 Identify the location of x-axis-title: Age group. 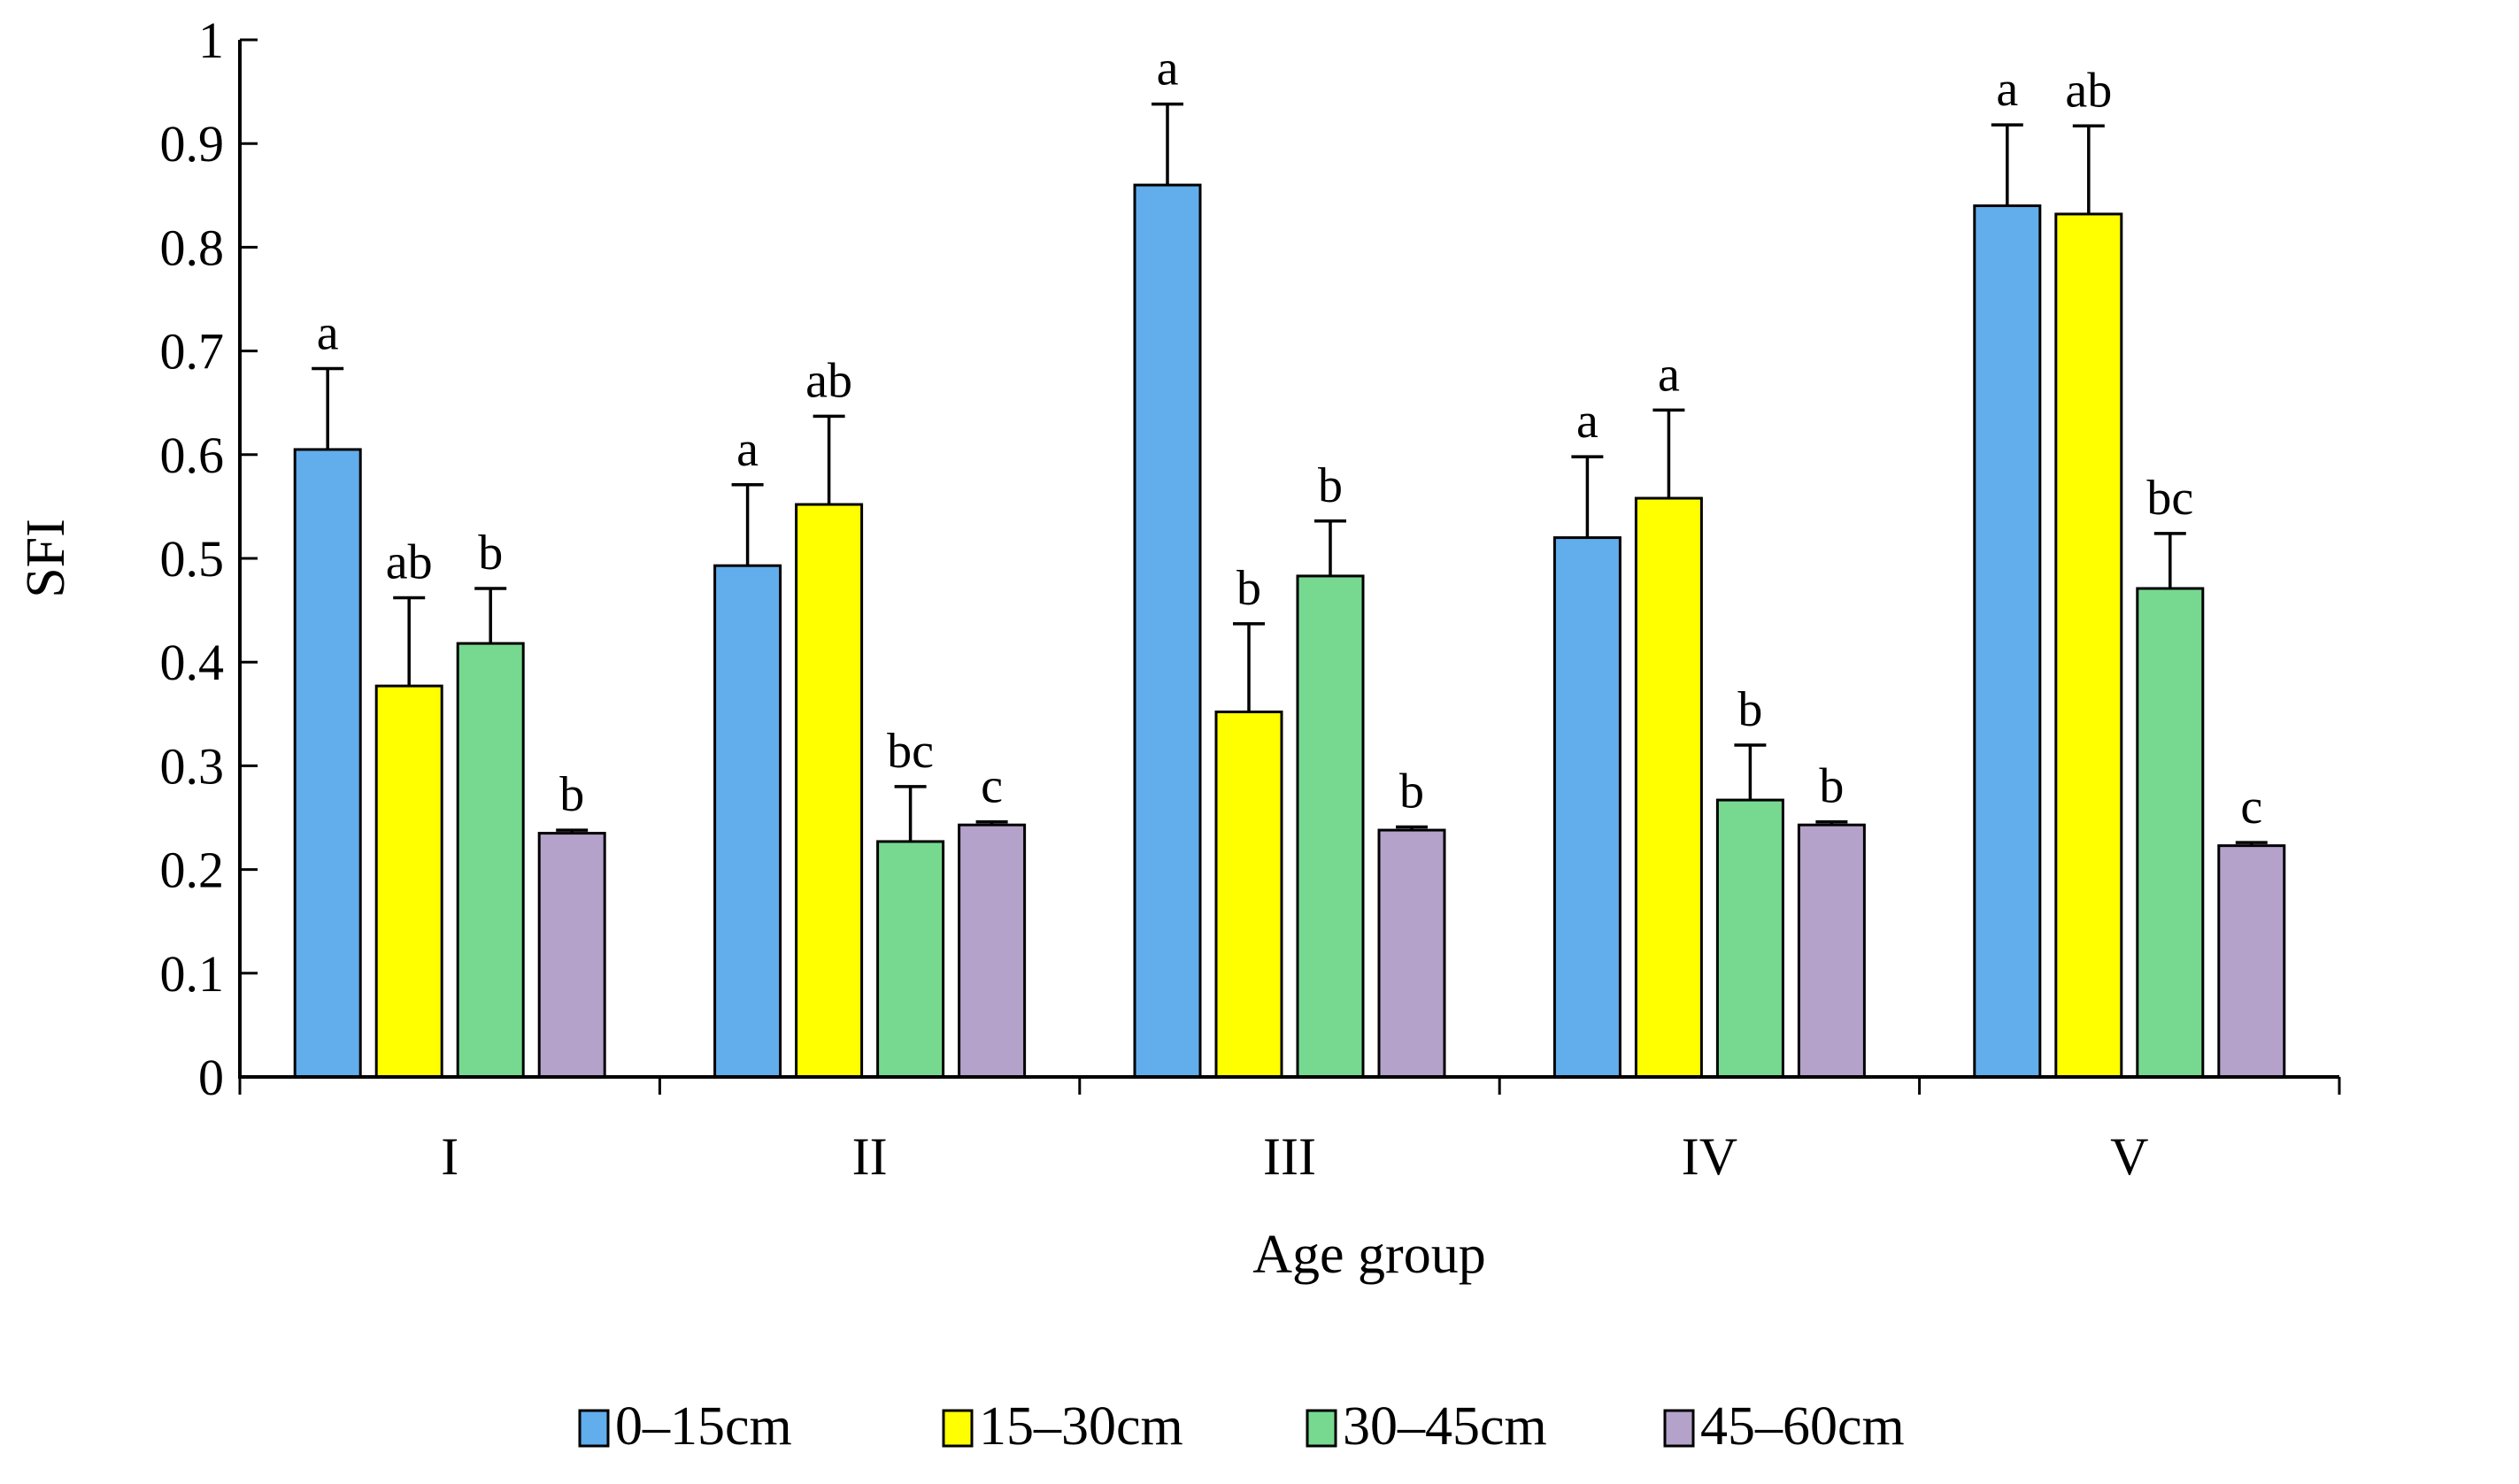
(1368, 1255).